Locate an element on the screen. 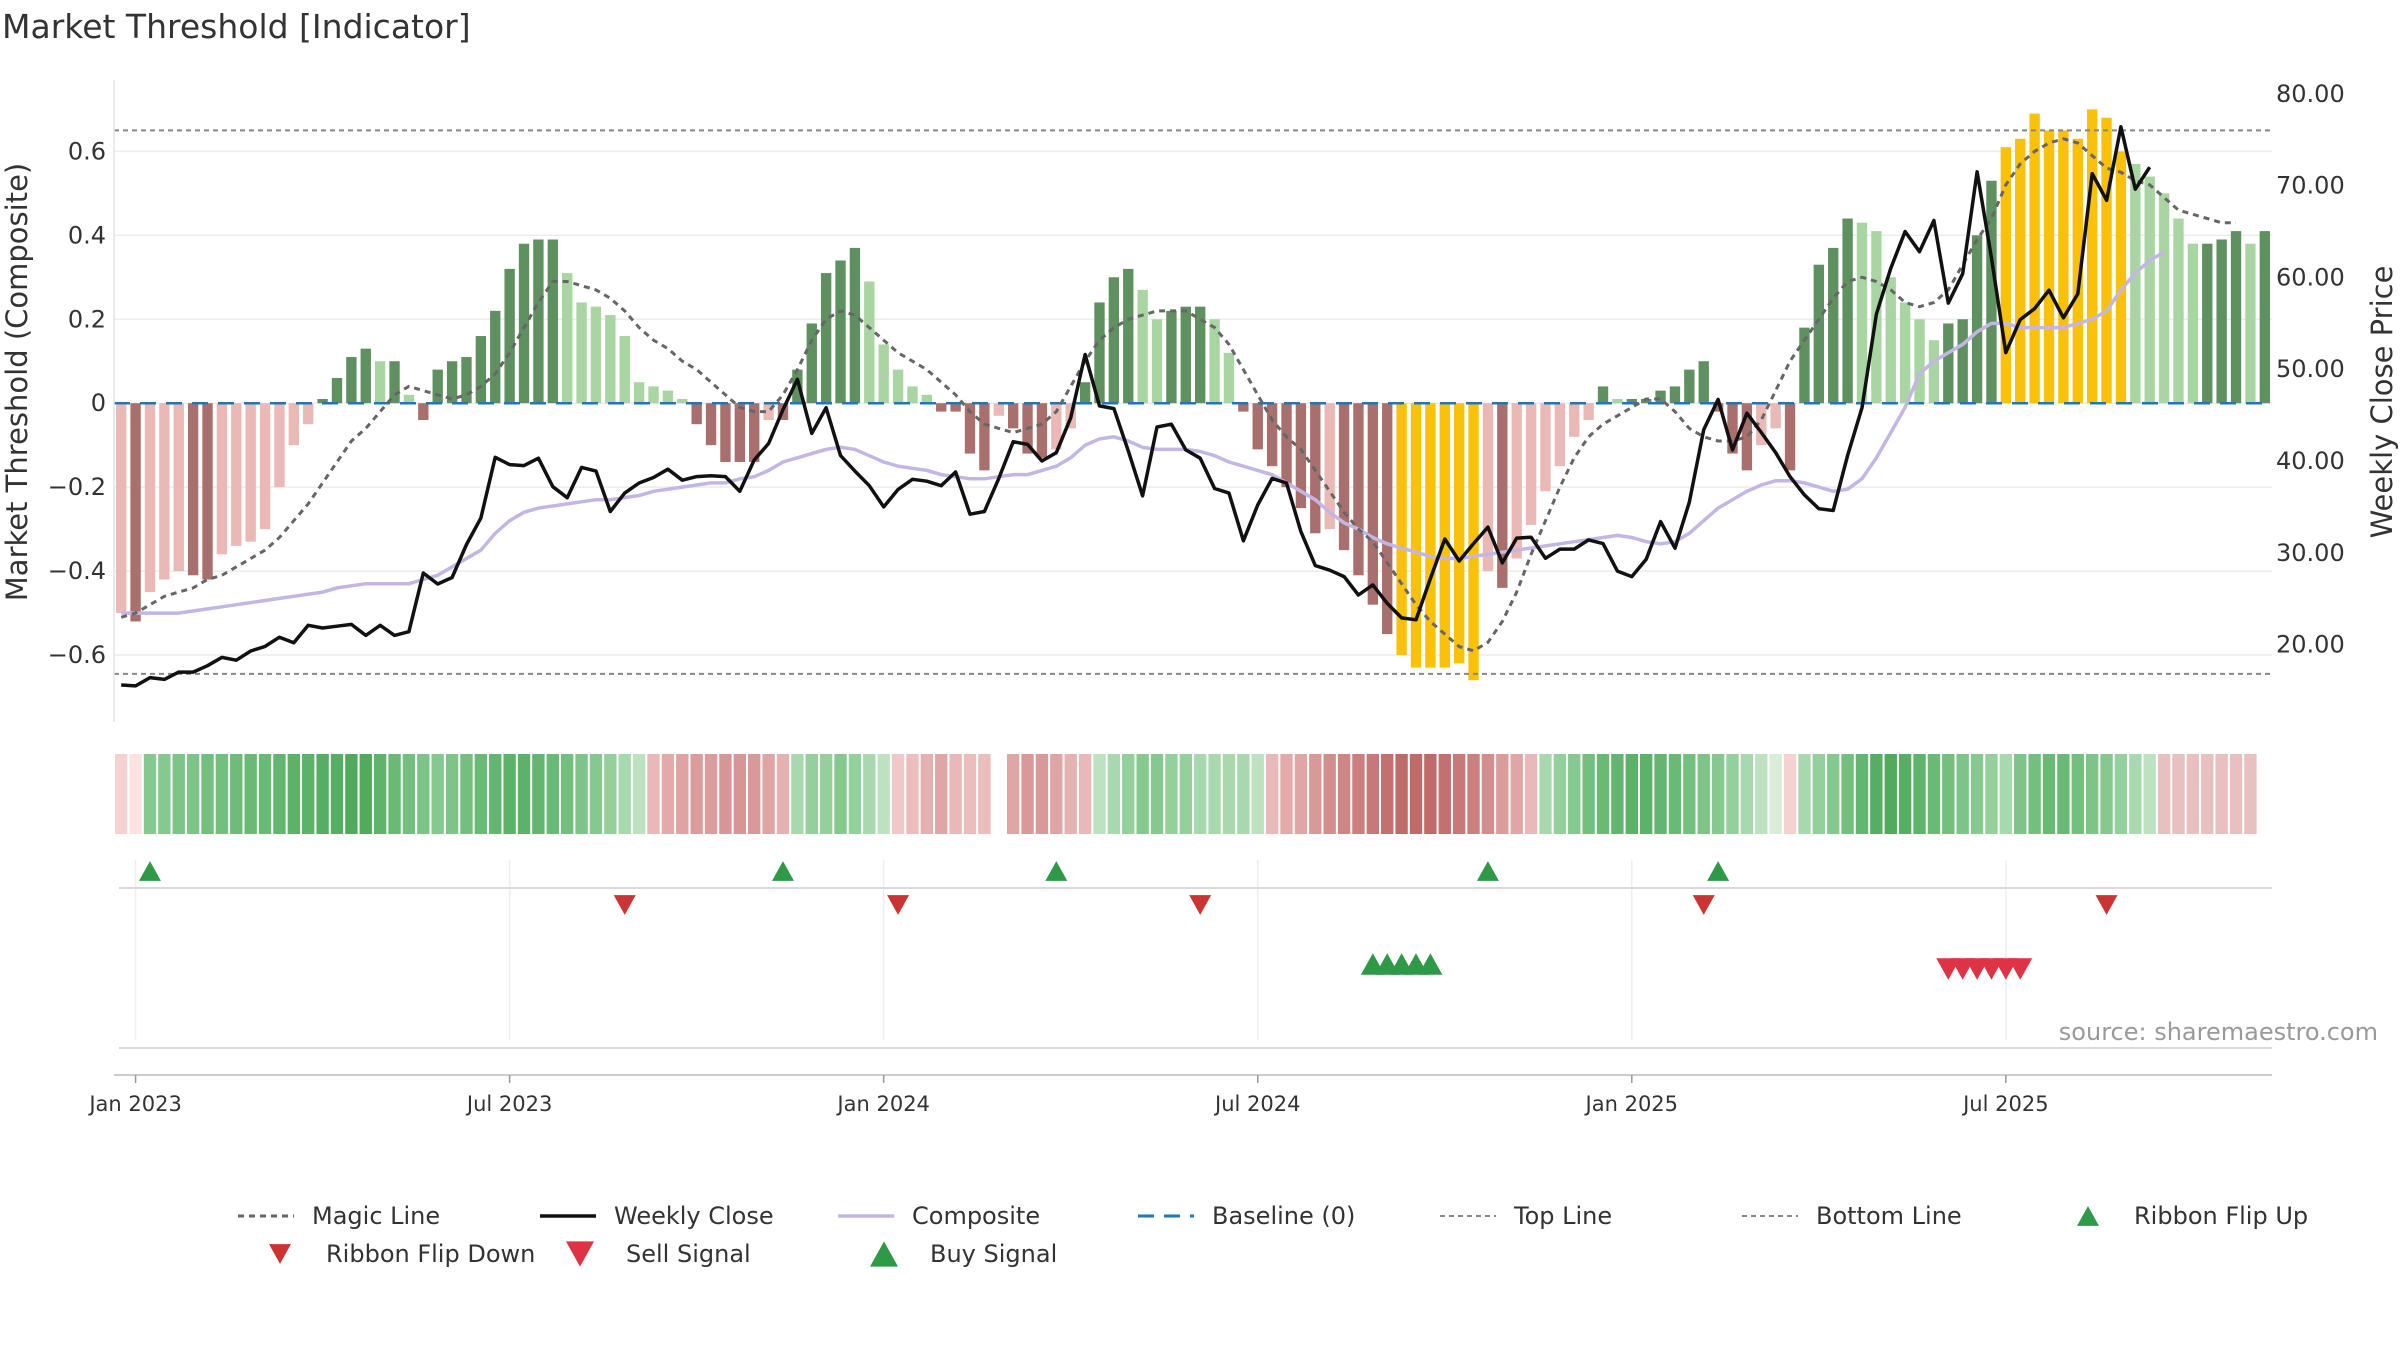 Image resolution: width=2400 pixels, height=1350 pixels. legend-label: Sell Signal is located at coordinates (688, 1254).